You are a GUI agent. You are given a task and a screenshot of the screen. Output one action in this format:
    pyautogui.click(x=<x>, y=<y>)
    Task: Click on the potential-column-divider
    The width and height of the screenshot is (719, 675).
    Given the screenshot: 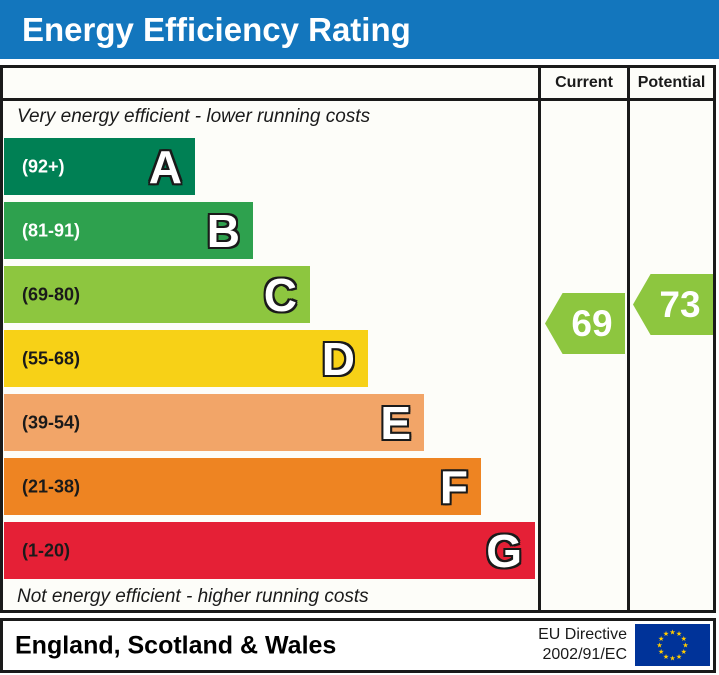 What is the action you would take?
    pyautogui.click(x=628, y=339)
    